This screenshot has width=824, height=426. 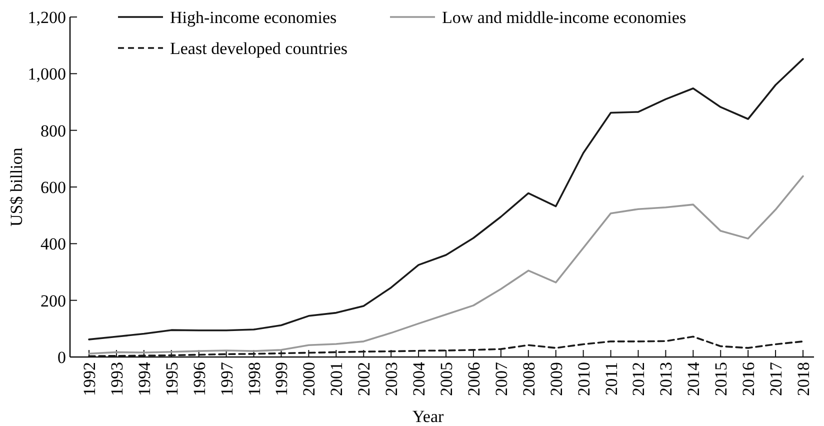 I want to click on x-tick-label: 2011, so click(x=611, y=379).